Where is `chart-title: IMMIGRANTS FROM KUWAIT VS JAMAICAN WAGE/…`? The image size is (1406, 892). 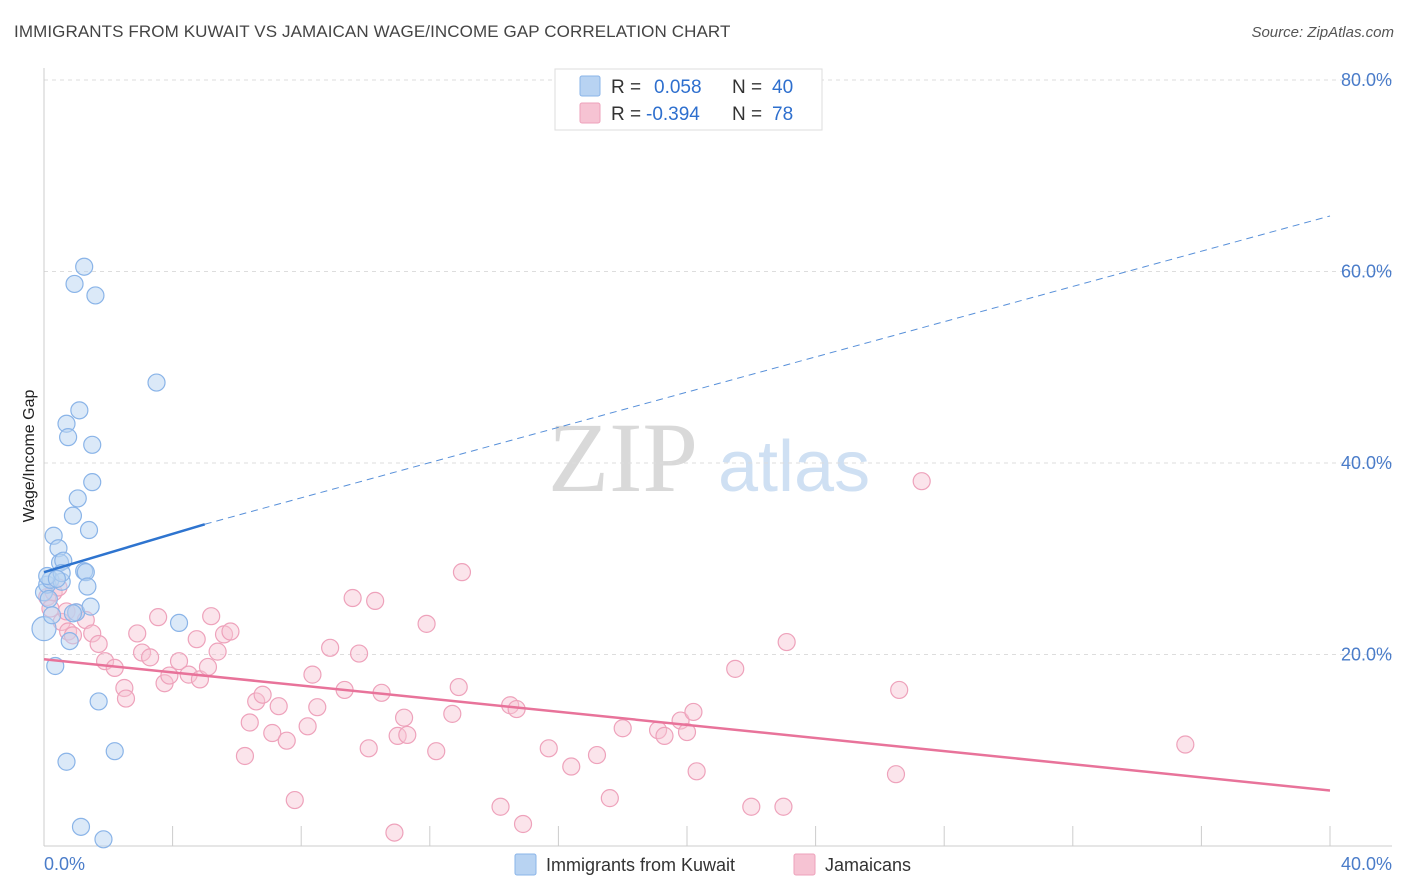
chart-title: IMMIGRANTS FROM KUWAIT VS JAMAICAN WAGE/… is located at coordinates (372, 31).